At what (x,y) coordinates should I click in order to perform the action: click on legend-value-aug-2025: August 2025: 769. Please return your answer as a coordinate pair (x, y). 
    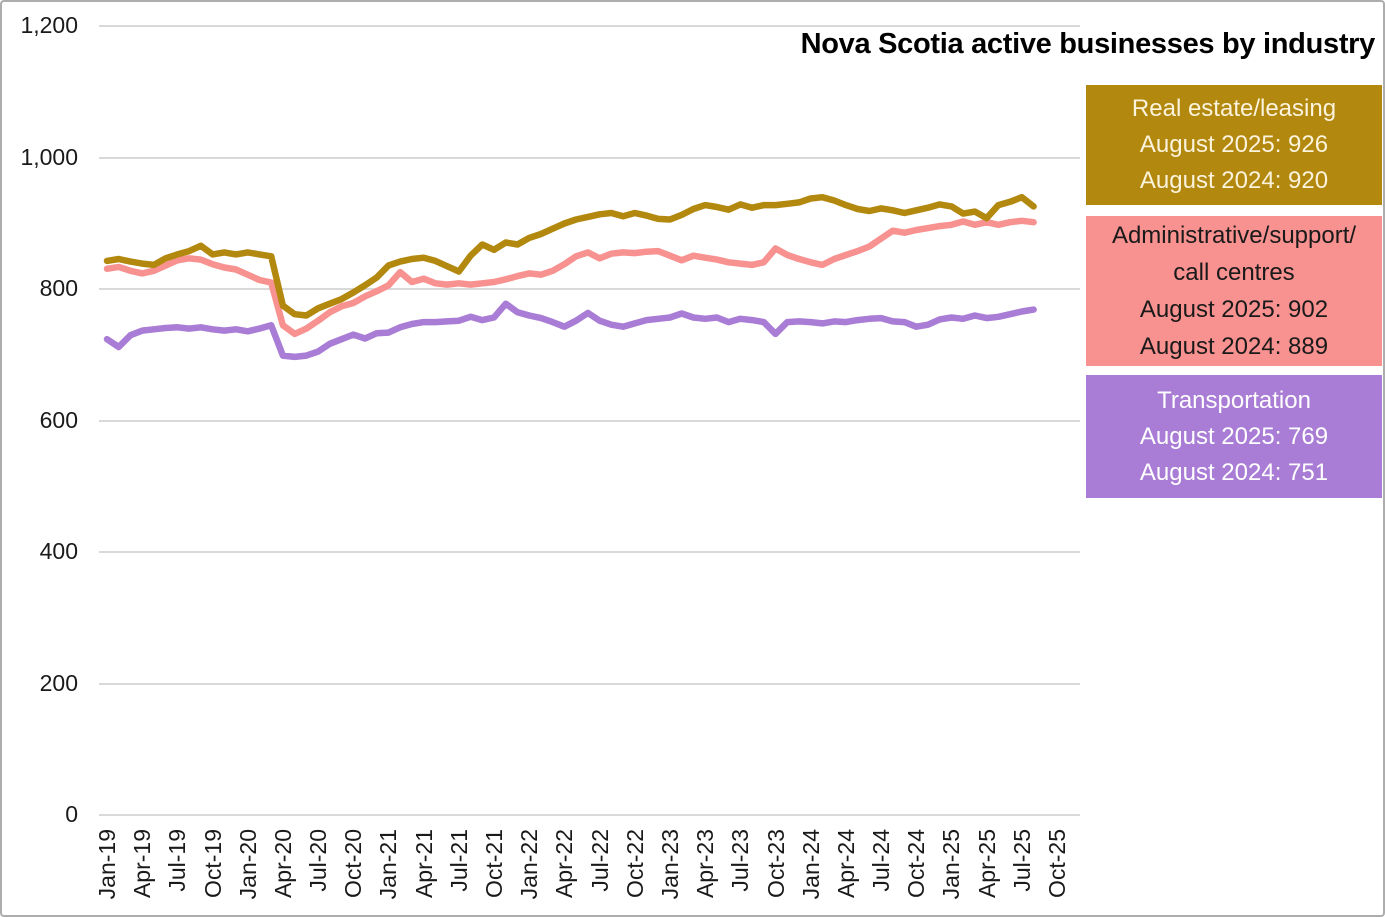
    Looking at the image, I should click on (1234, 436).